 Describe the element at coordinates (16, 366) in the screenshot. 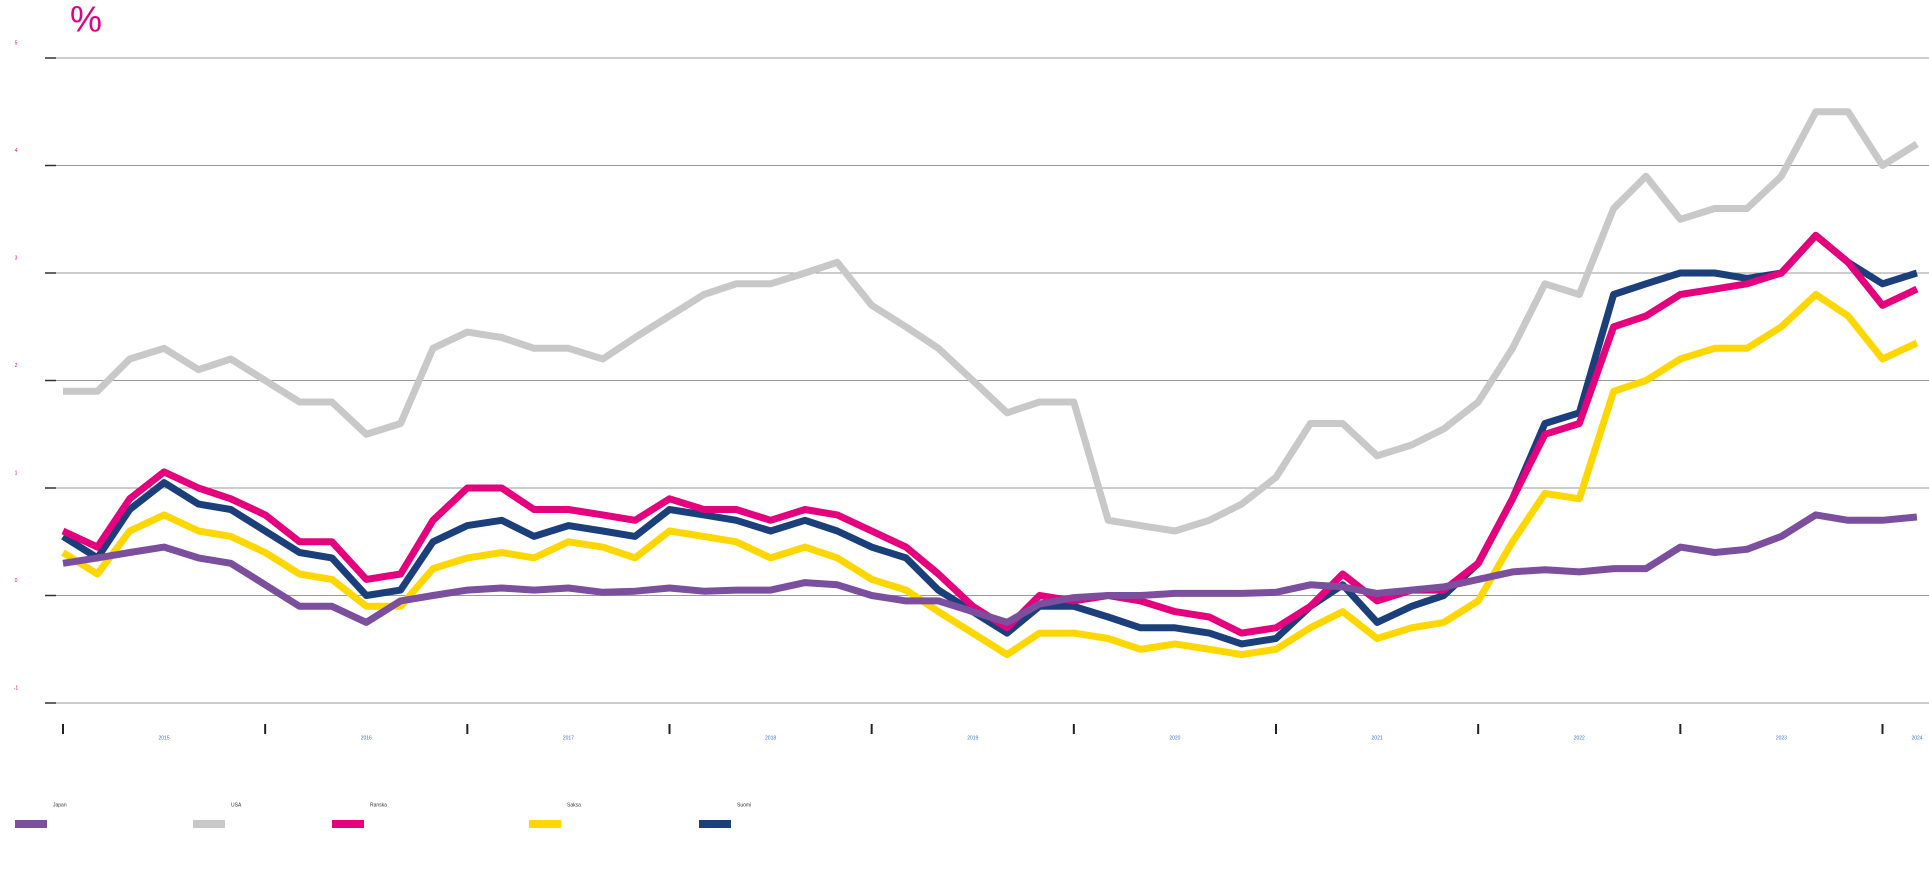

I see `y-tick-label: 2` at that location.